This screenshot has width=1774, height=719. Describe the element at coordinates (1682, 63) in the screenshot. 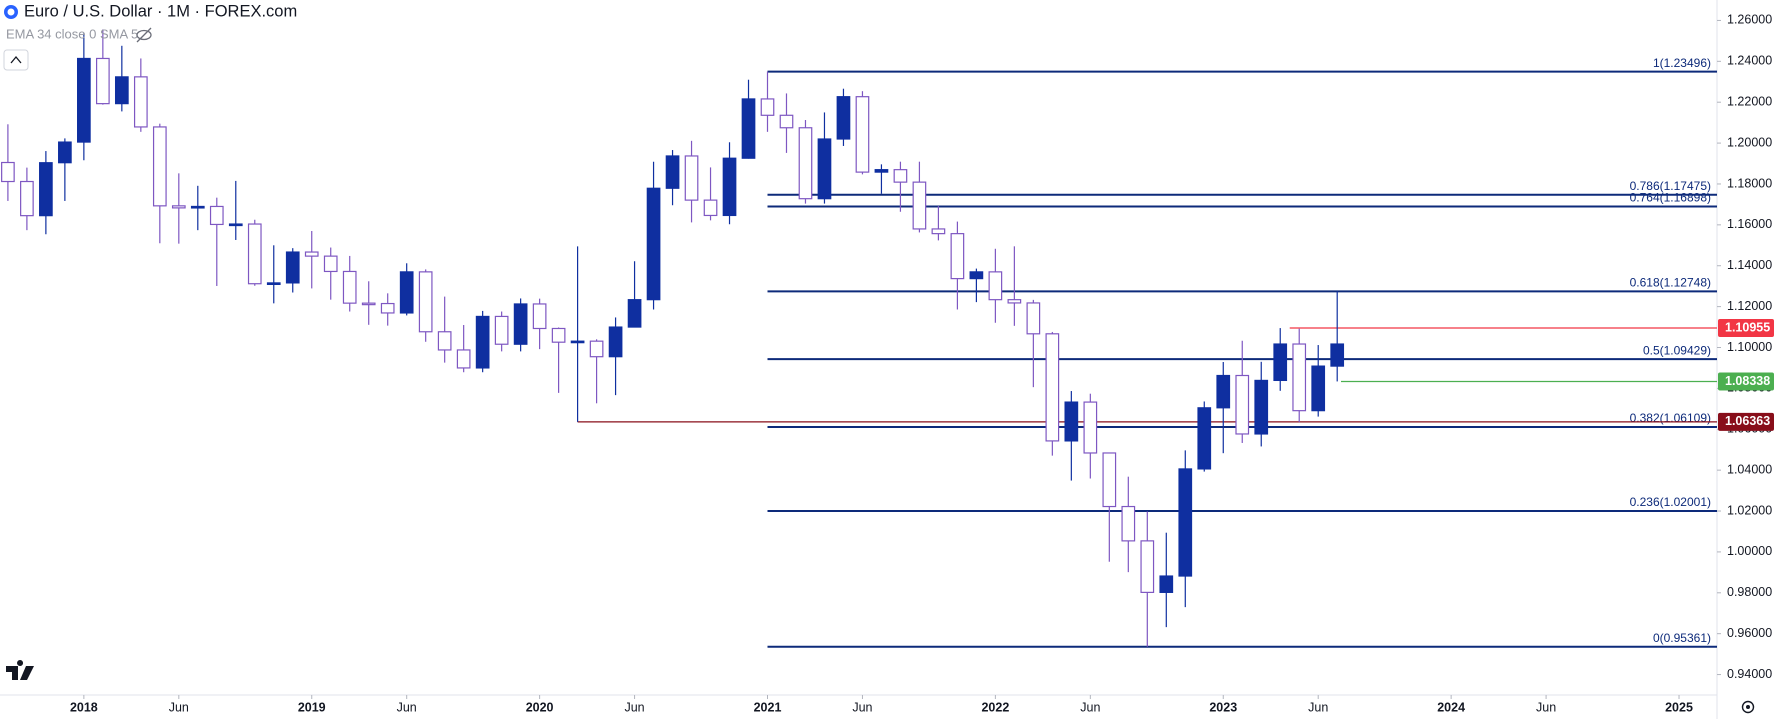

I see `fib-level-label: 1(1.23496)` at that location.